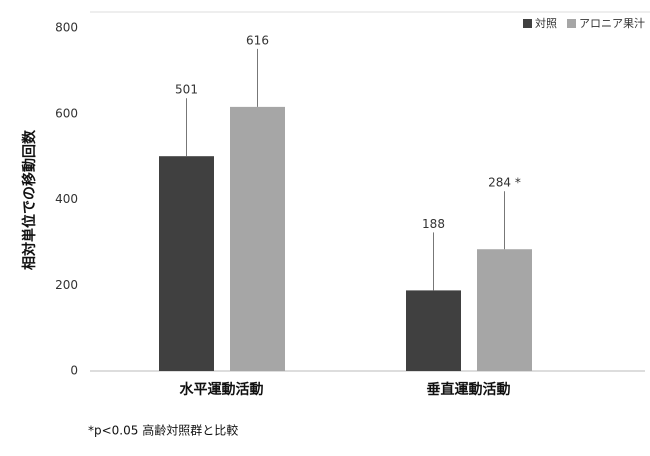 The height and width of the screenshot is (456, 650). I want to click on data-label: 284 *, so click(504, 183).